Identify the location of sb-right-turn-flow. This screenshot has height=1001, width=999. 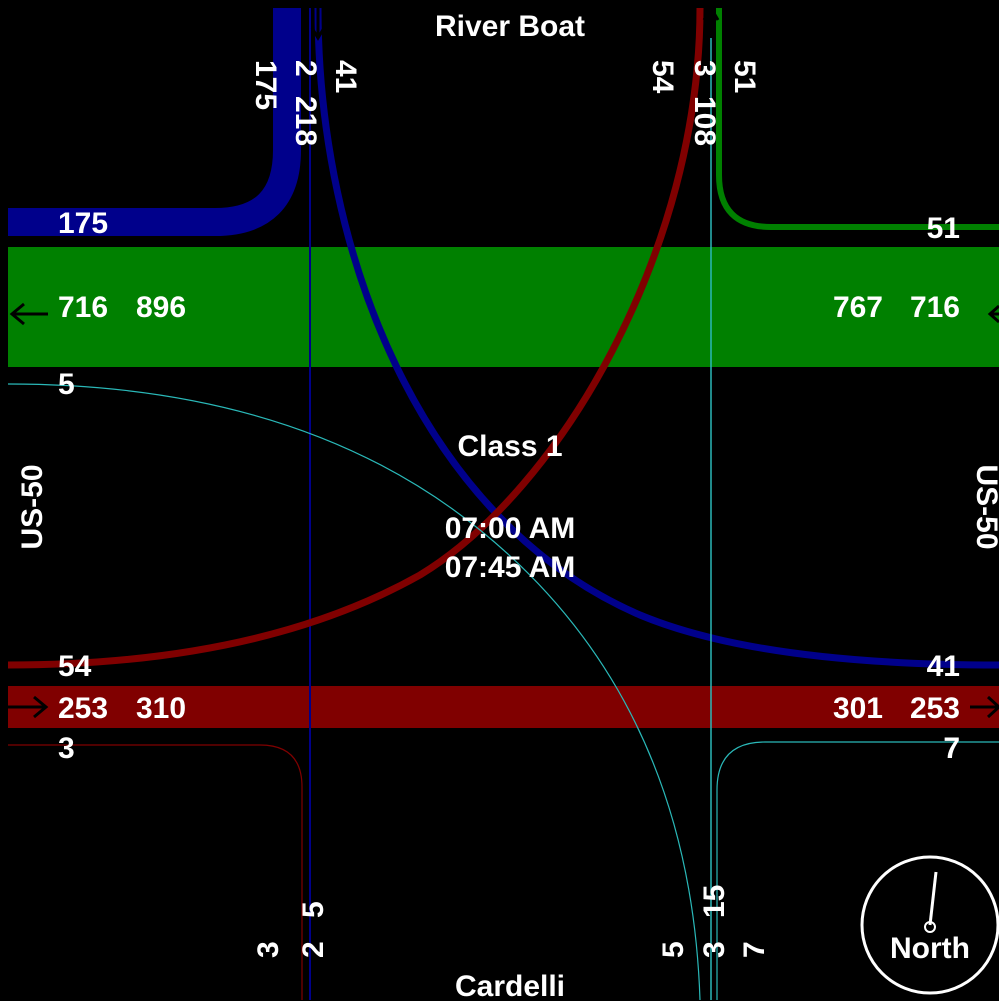
(154, 122).